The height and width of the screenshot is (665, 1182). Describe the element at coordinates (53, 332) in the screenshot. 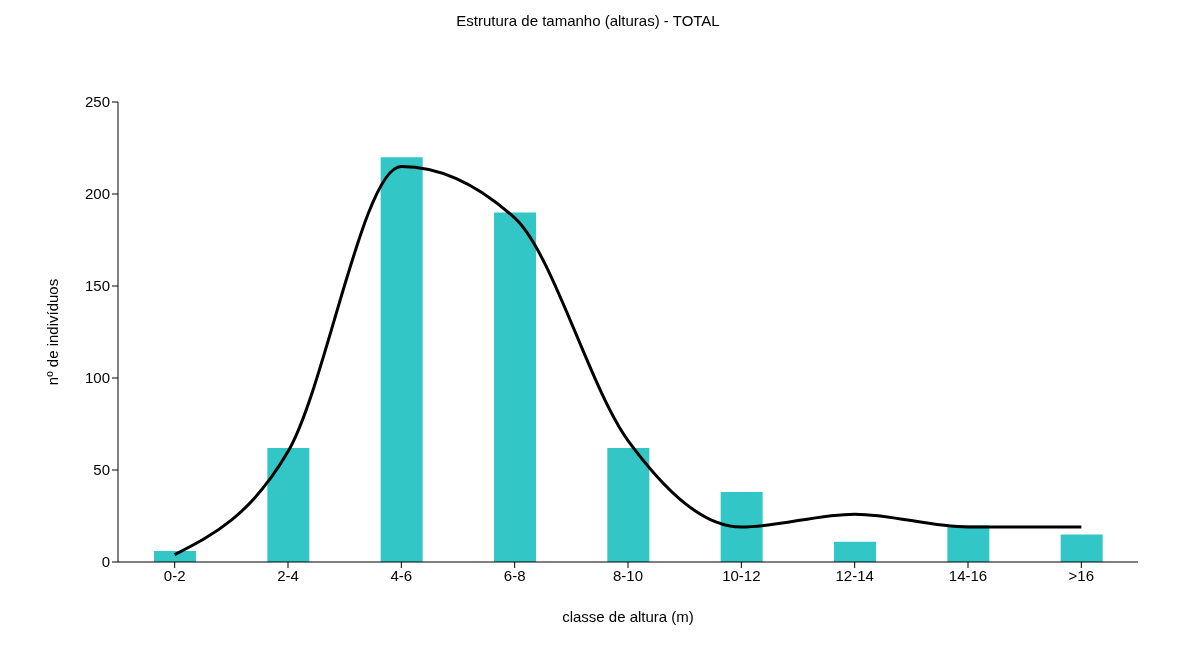

I see `y-axis-title: nº de indivíduos` at that location.